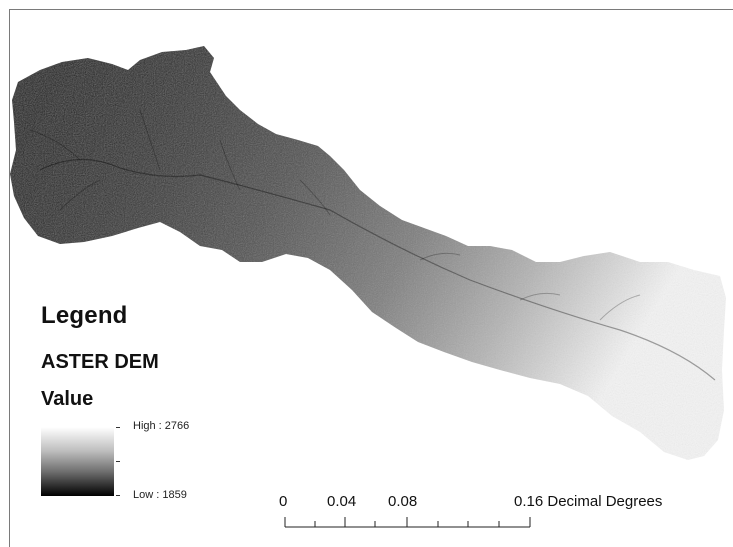 Image resolution: width=733 pixels, height=547 pixels. Describe the element at coordinates (84, 315) in the screenshot. I see `legend-title: Legend` at that location.